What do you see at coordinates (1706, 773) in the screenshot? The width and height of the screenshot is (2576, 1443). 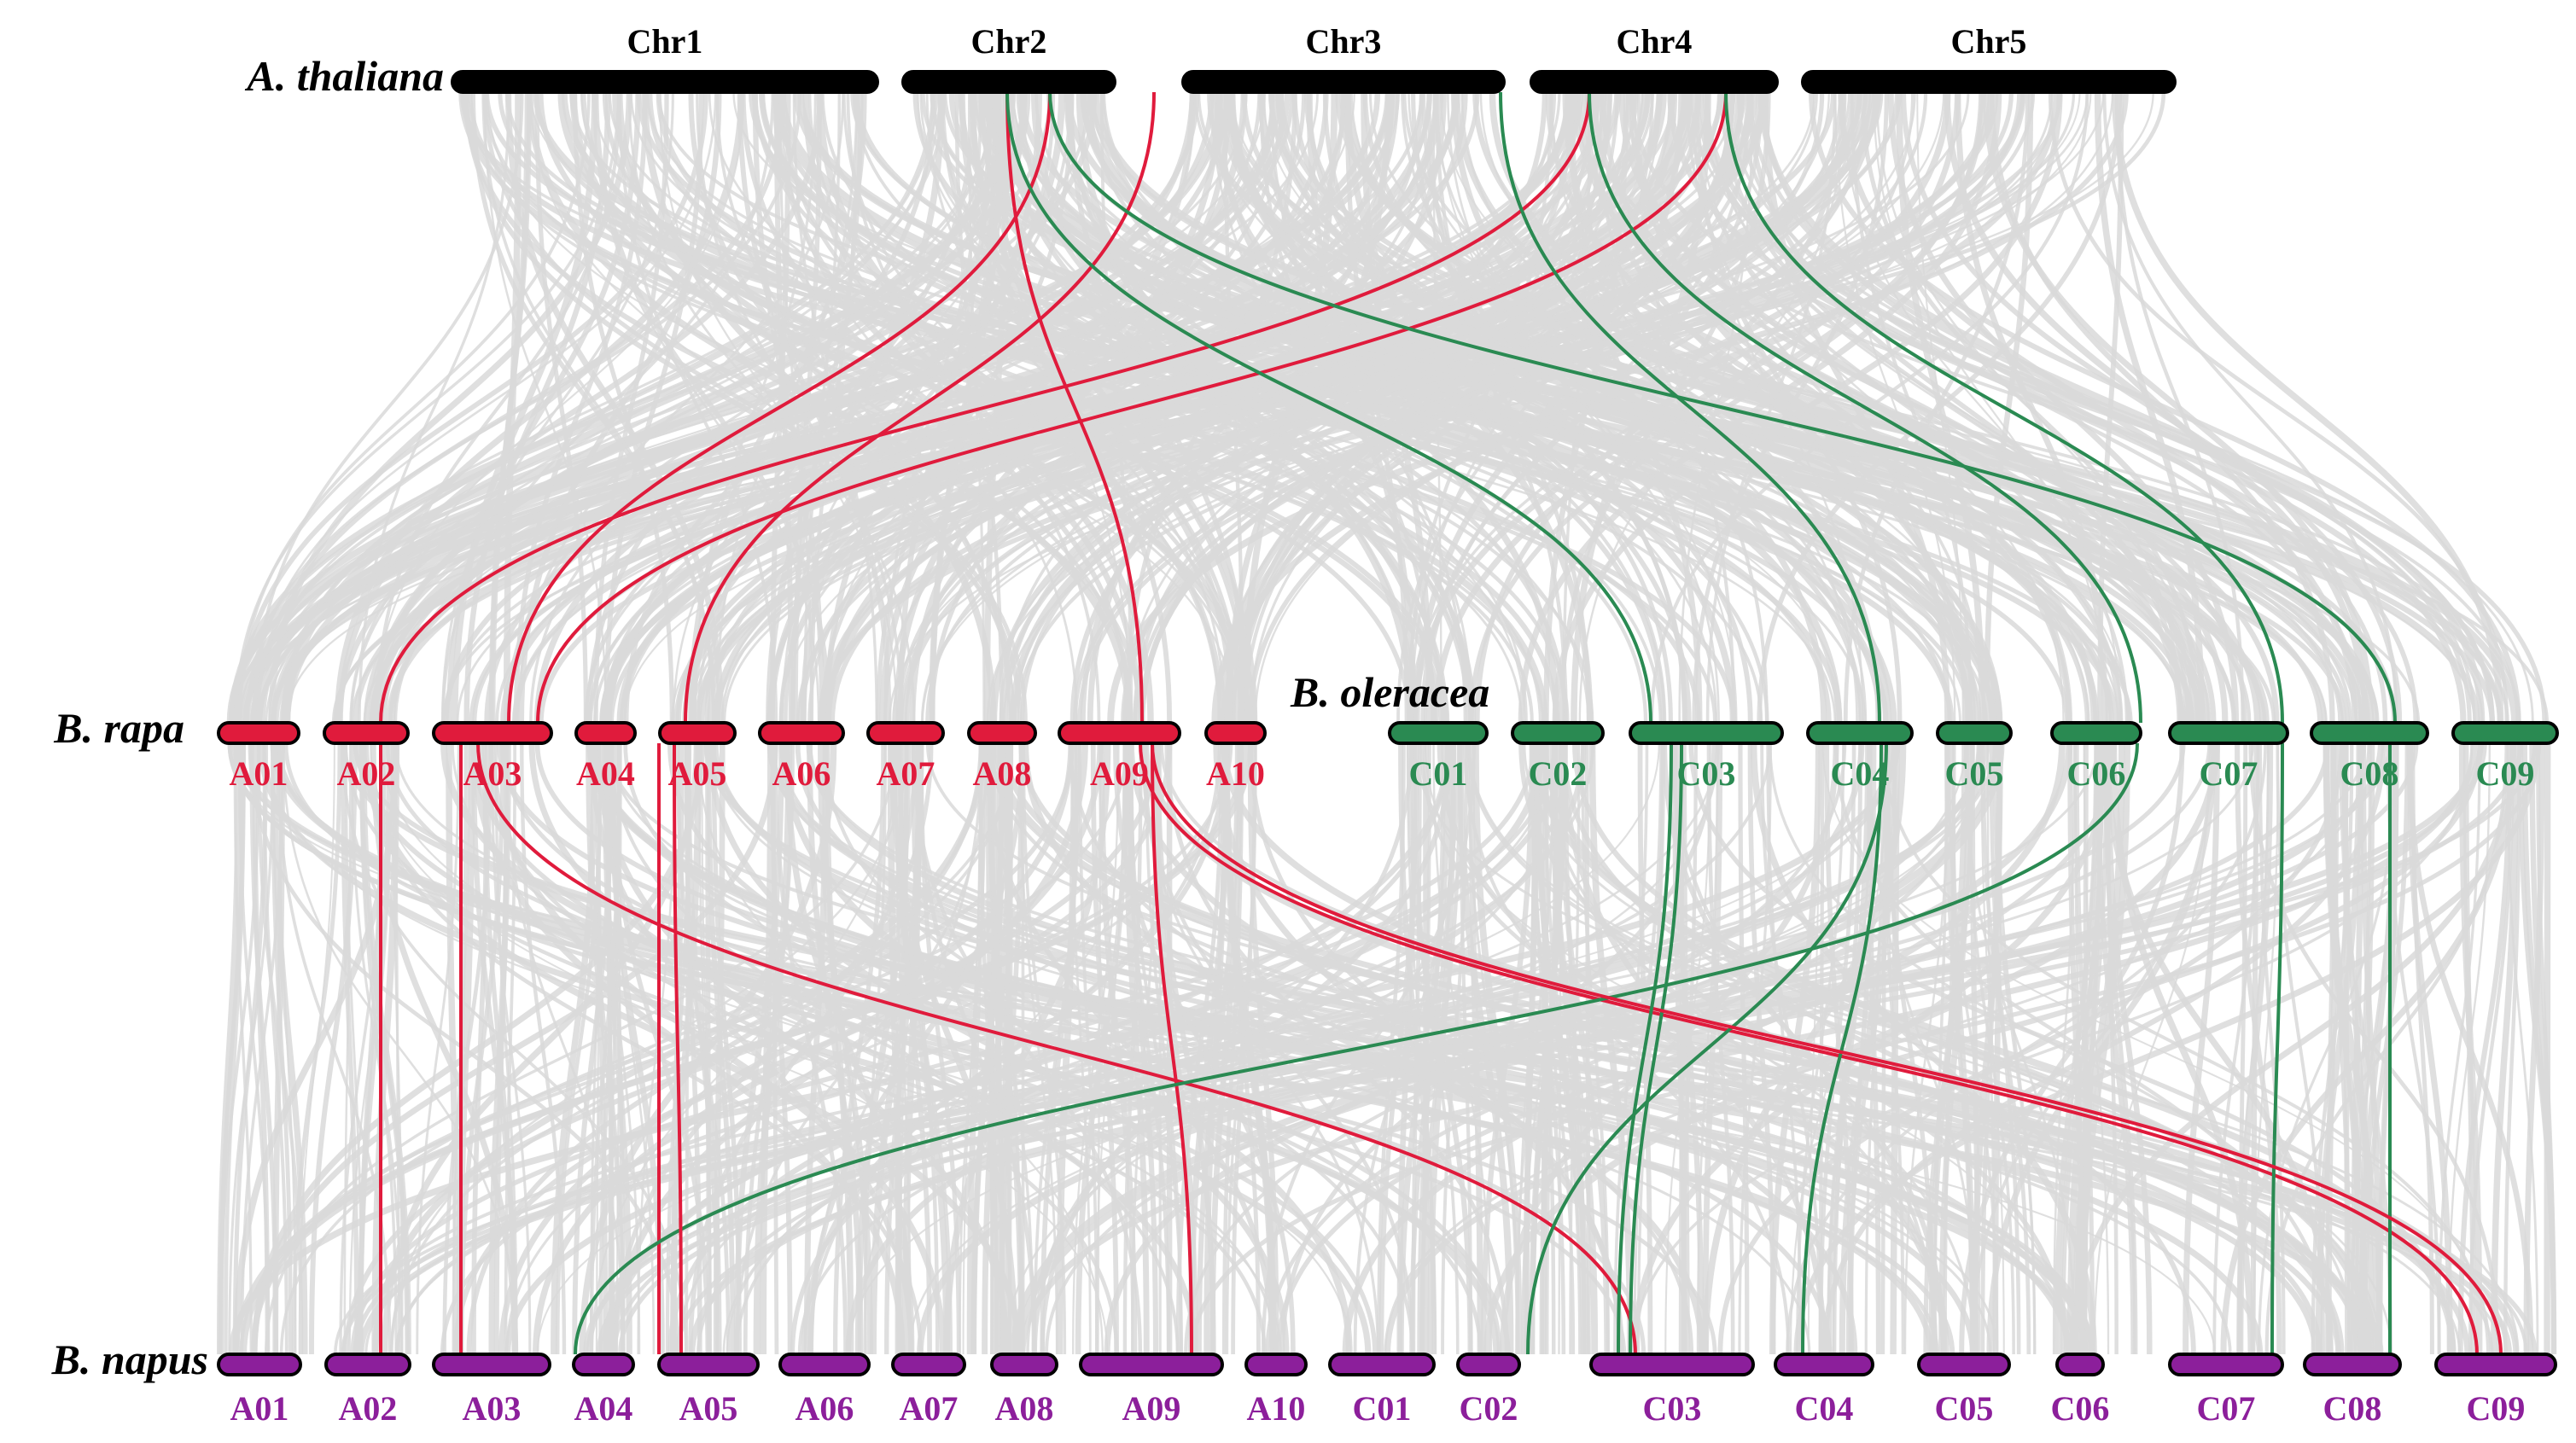 I see `chromosome-label-oleracea-c03: C03` at bounding box center [1706, 773].